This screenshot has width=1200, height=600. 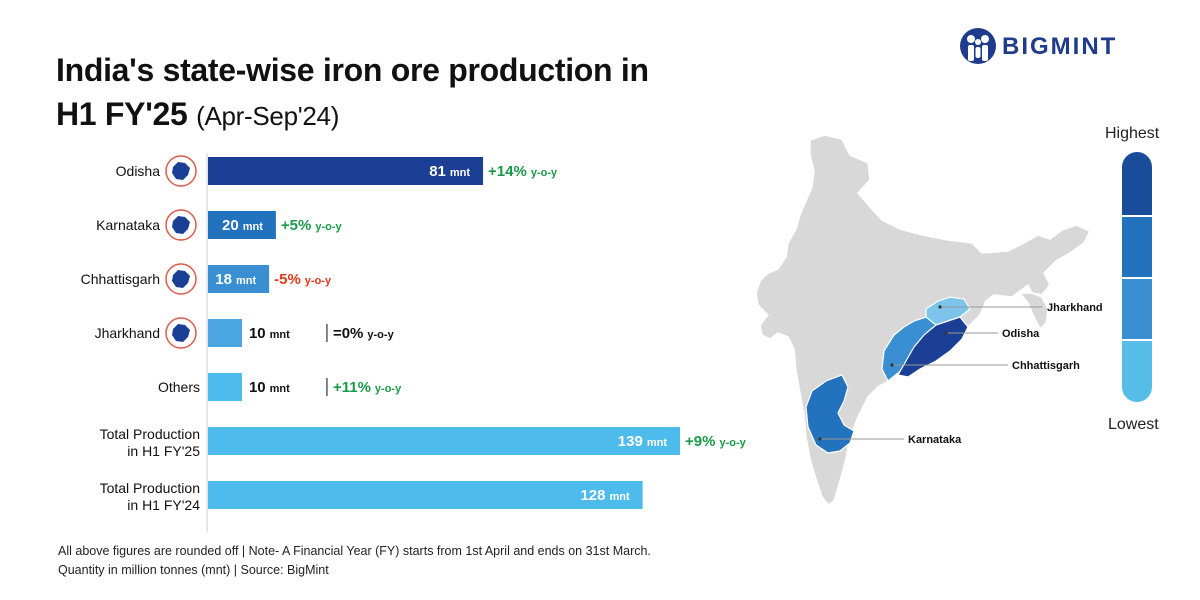 I want to click on category-label-line: in H1 FY'24, so click(x=163, y=505).